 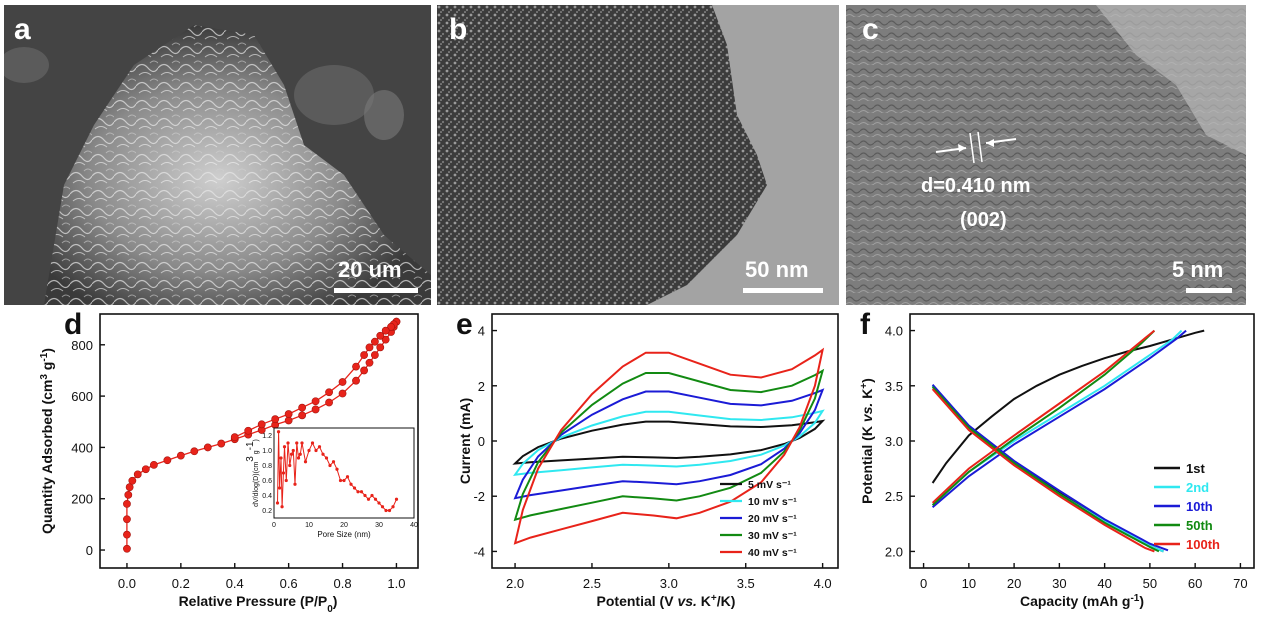 What do you see at coordinates (1199, 506) in the screenshot?
I see `legend-label-f-2: 10th` at bounding box center [1199, 506].